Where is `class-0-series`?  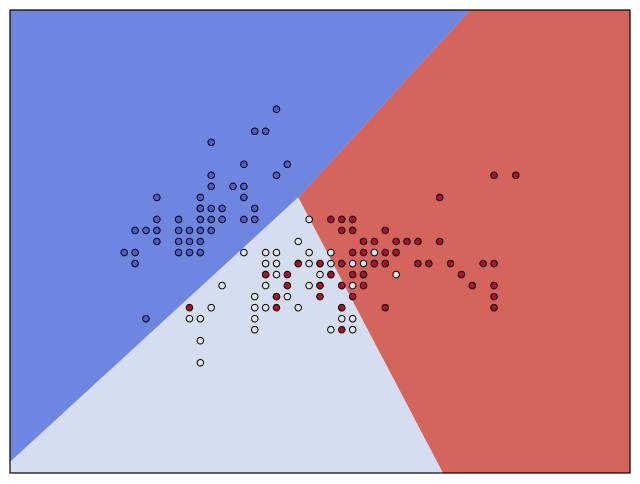
class-0-series is located at coordinates (206, 214).